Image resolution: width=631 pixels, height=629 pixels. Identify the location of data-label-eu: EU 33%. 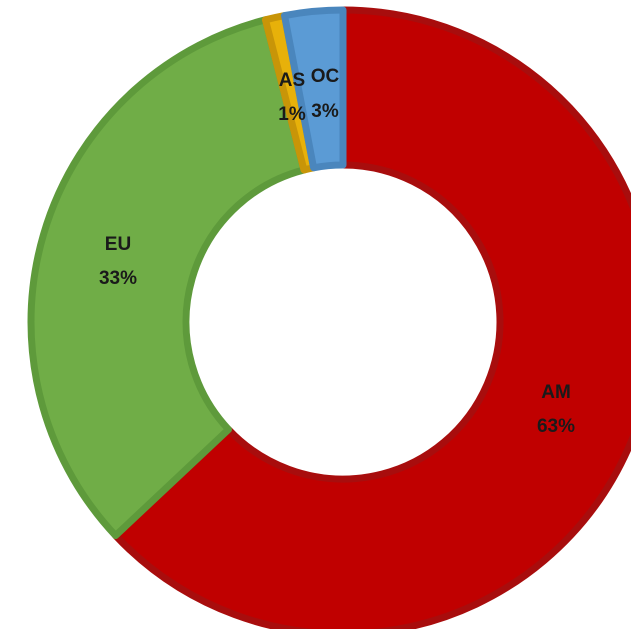
(118, 261).